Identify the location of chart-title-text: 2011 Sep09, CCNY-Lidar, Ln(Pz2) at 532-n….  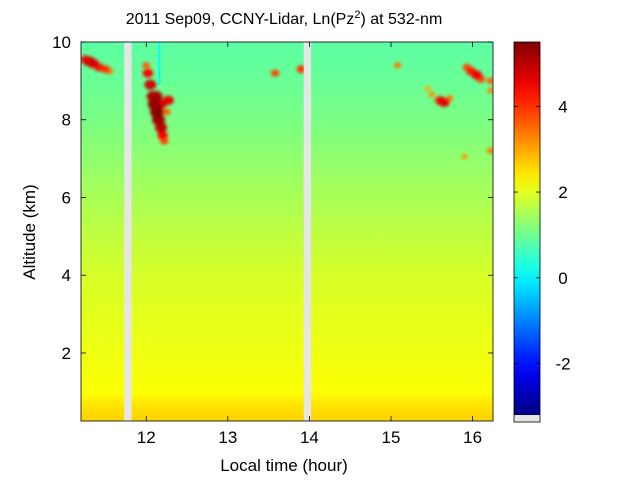
(284, 18).